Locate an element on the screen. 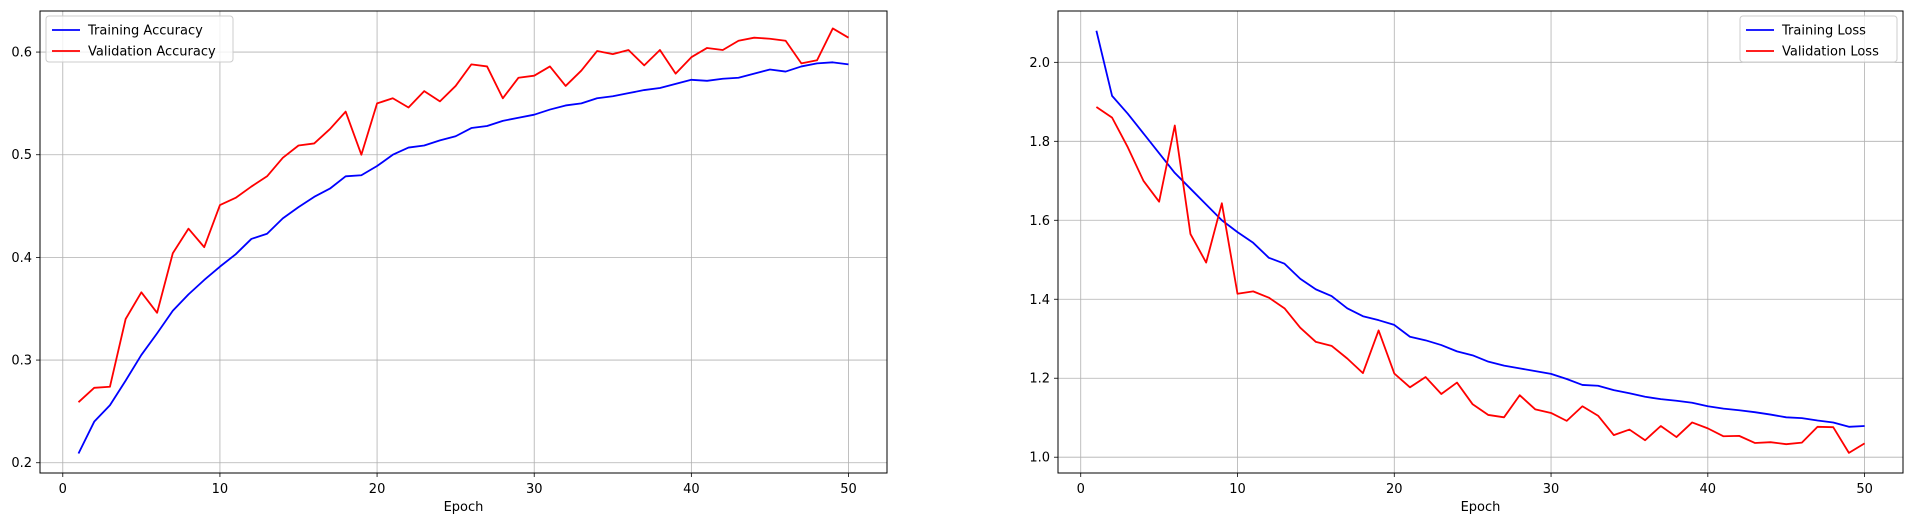  y-tick-label: 0.5 is located at coordinates (21, 155).